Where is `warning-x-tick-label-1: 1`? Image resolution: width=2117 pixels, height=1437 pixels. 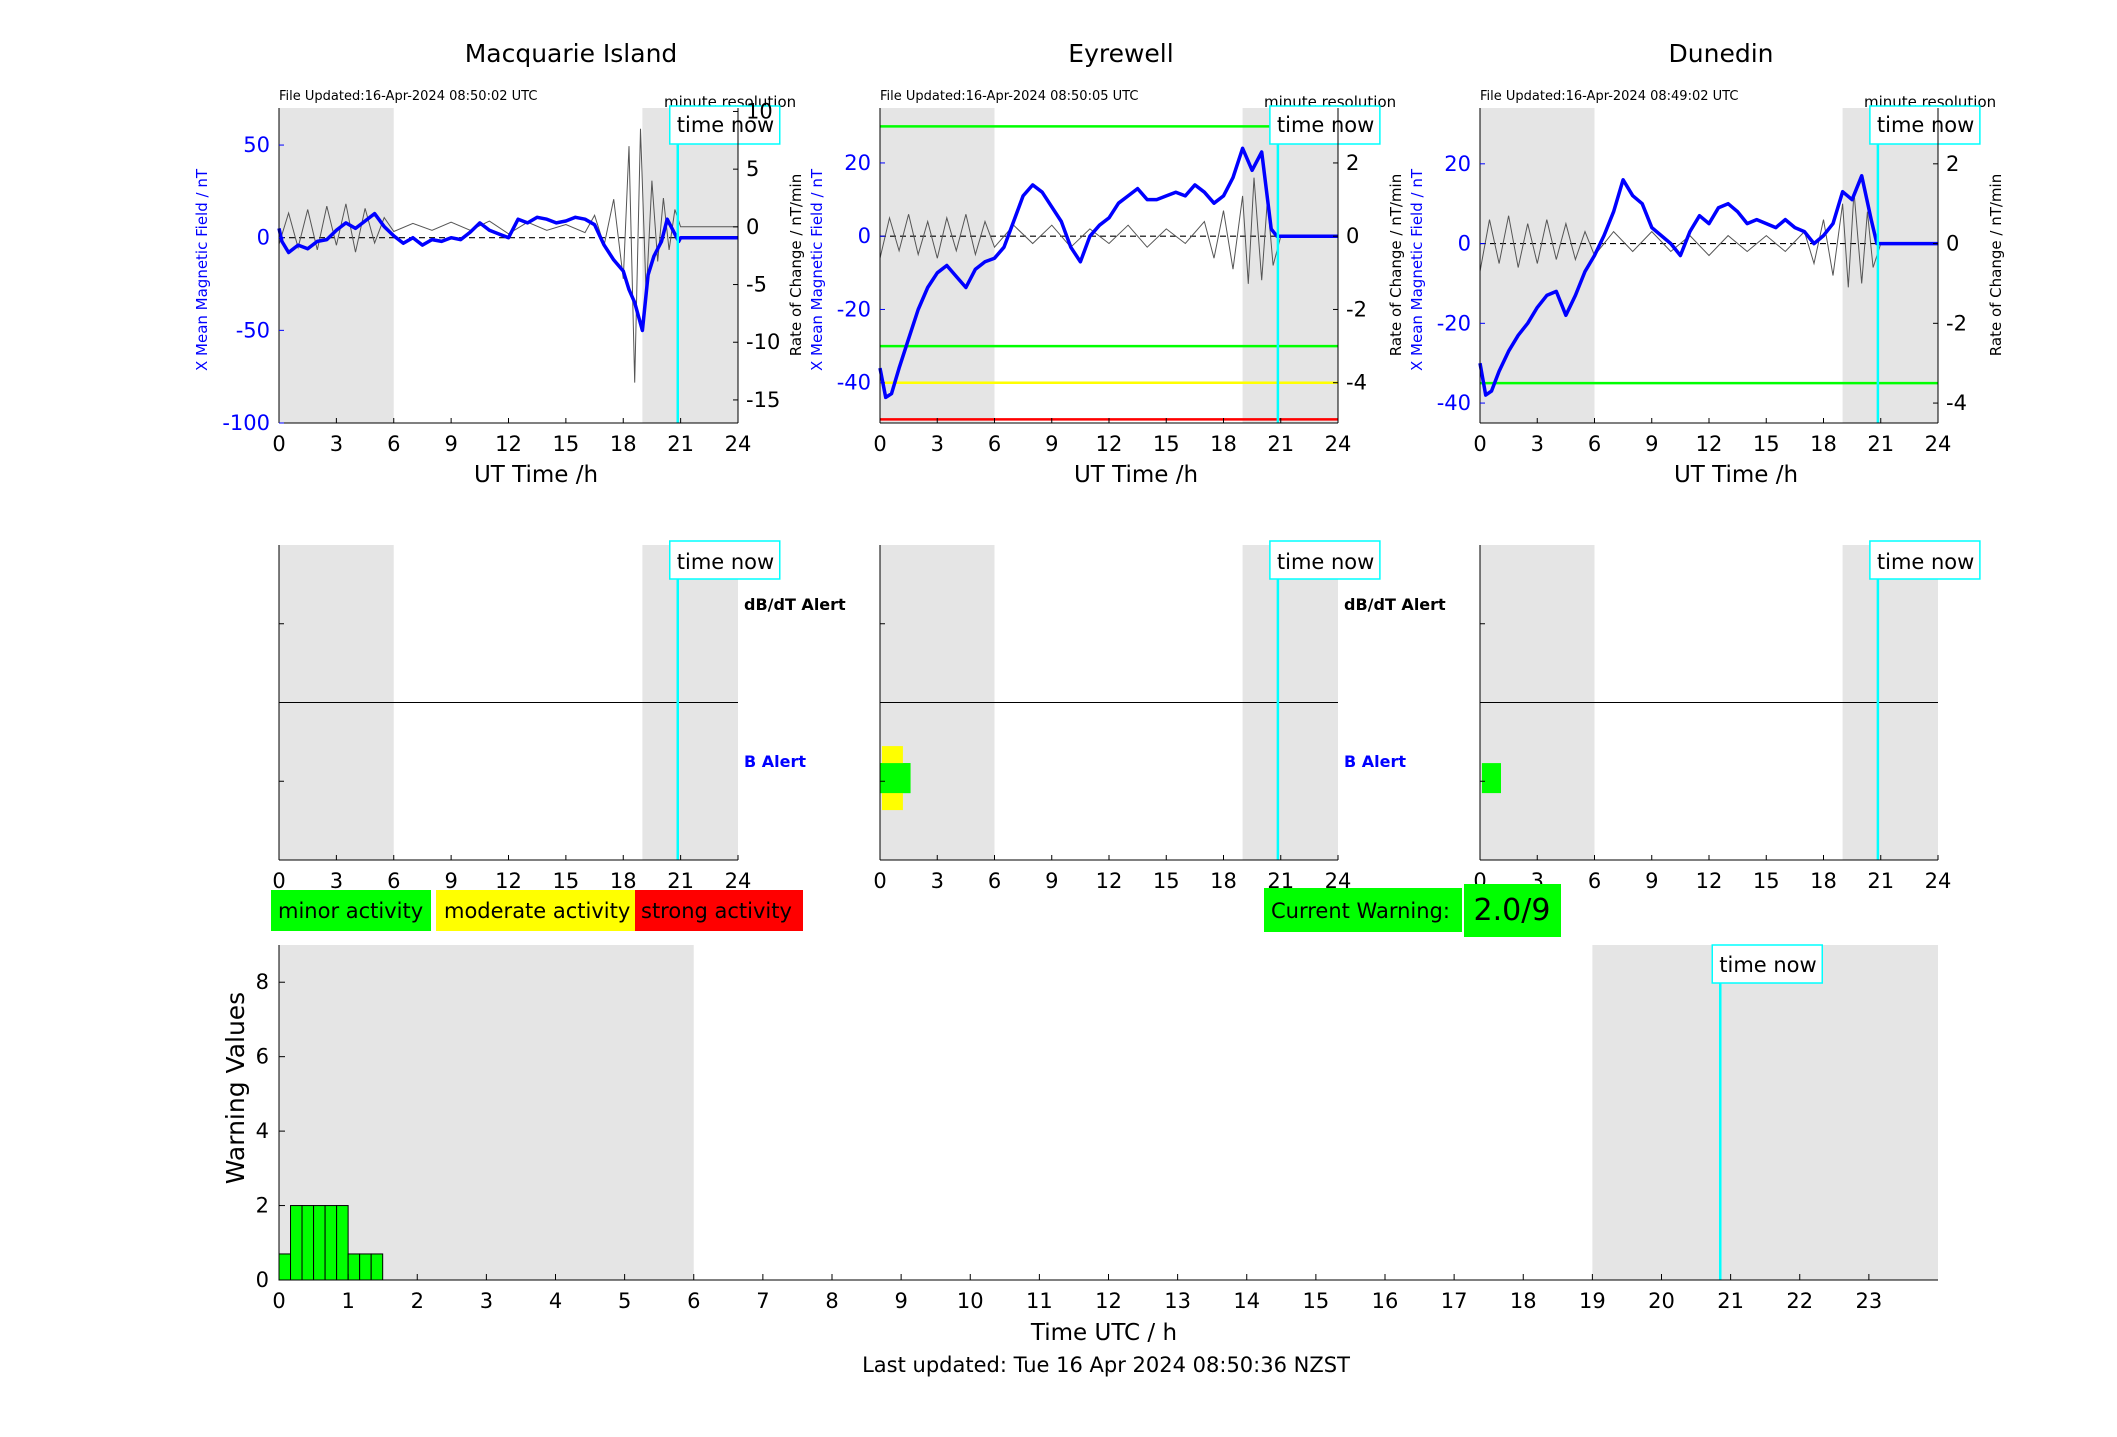
warning-x-tick-label-1: 1 is located at coordinates (347, 1301).